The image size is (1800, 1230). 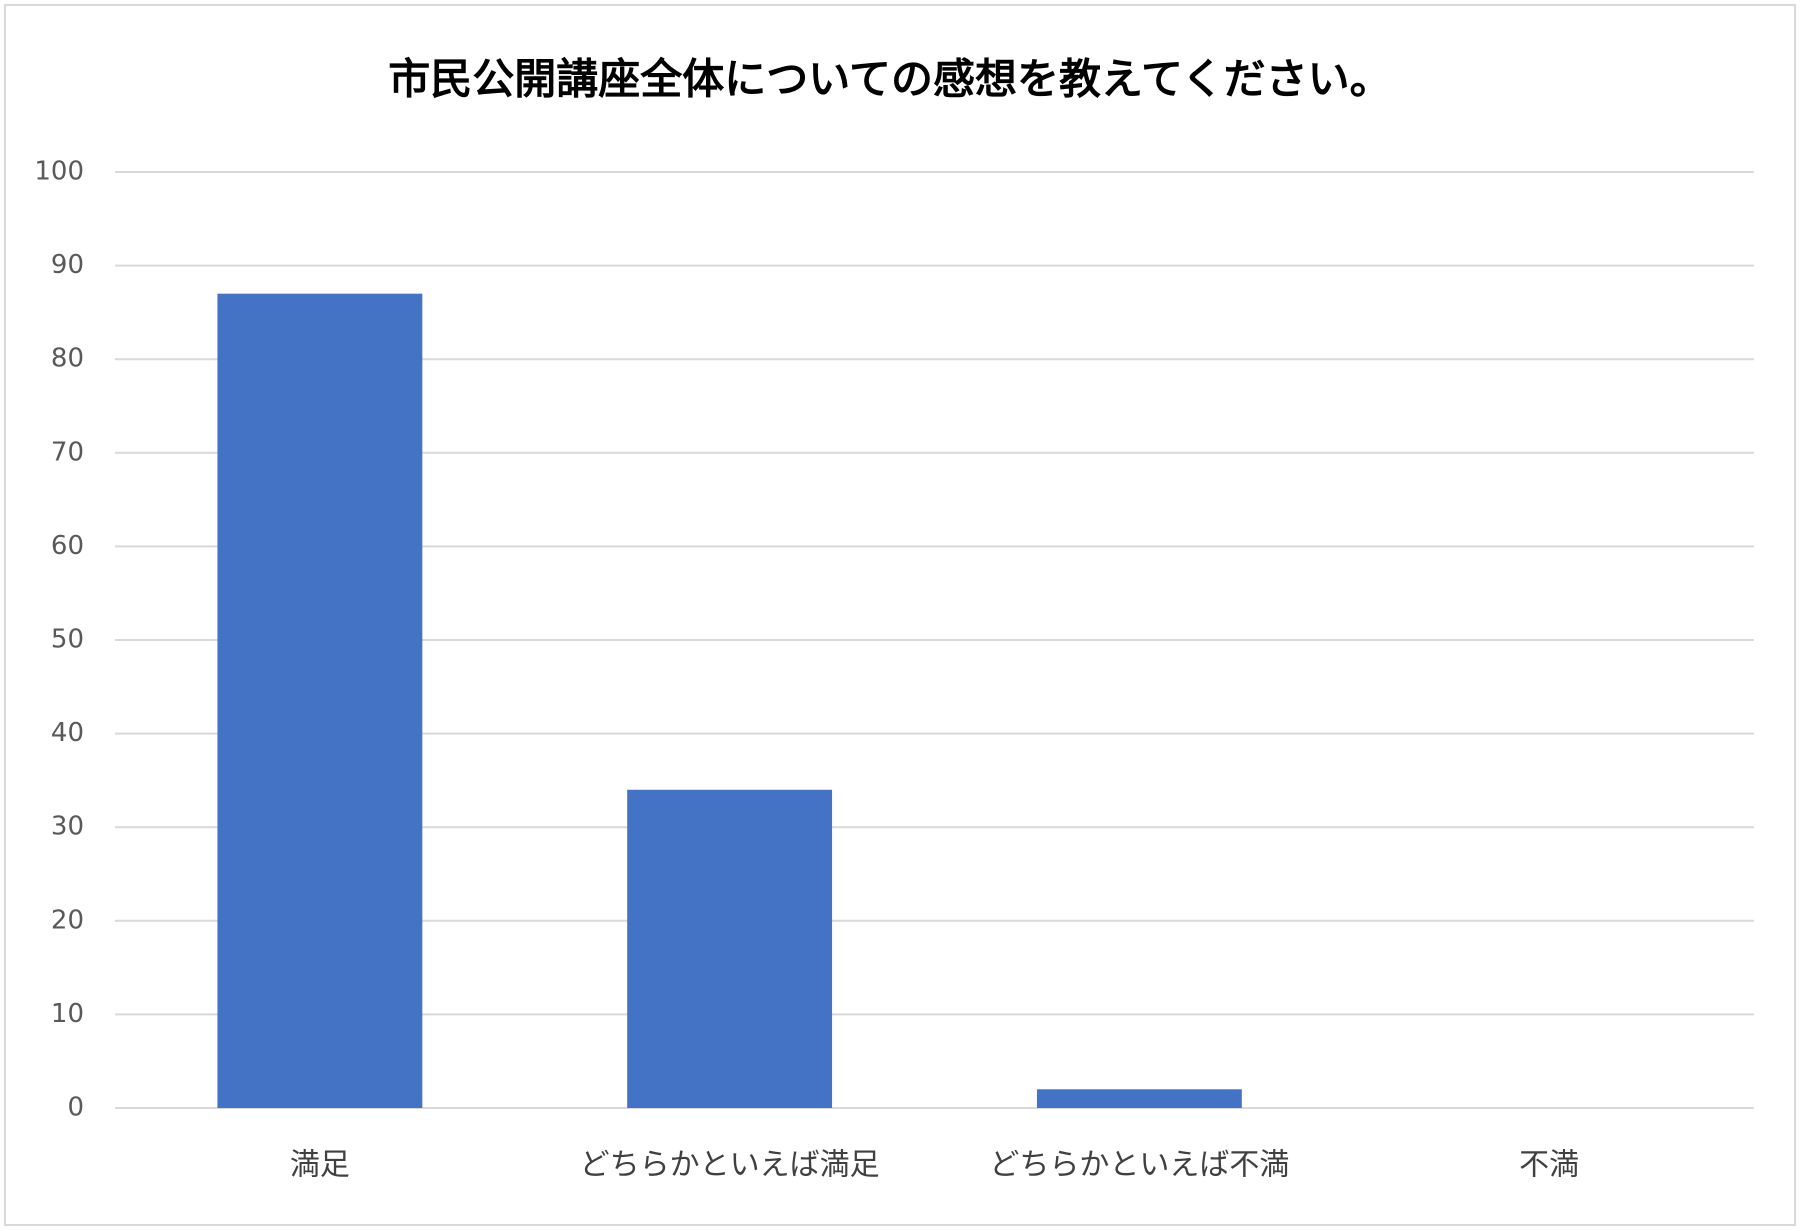 What do you see at coordinates (889, 79) in the screenshot?
I see `chart-title: 市民公開講座全体についての感想を教えてください。` at bounding box center [889, 79].